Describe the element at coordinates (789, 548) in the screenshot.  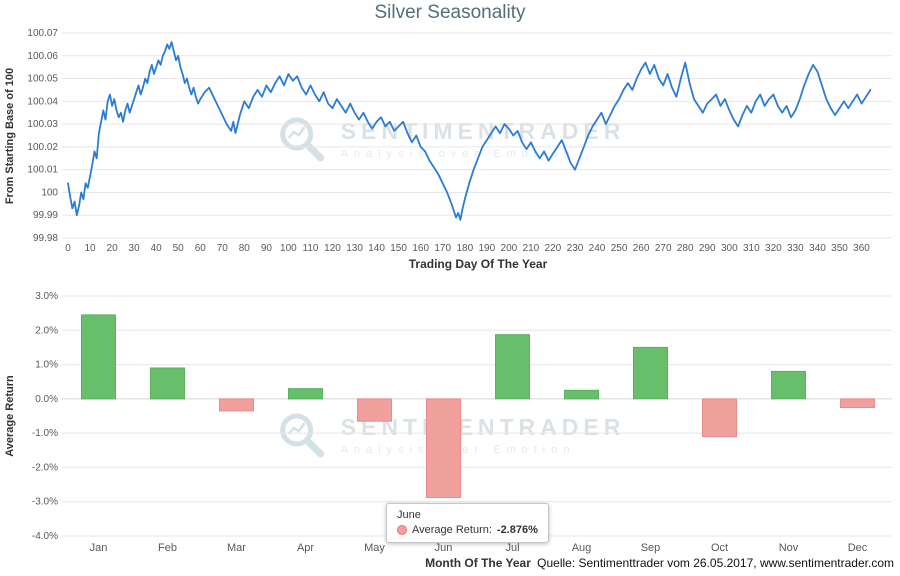
I see `month-label: Nov` at that location.